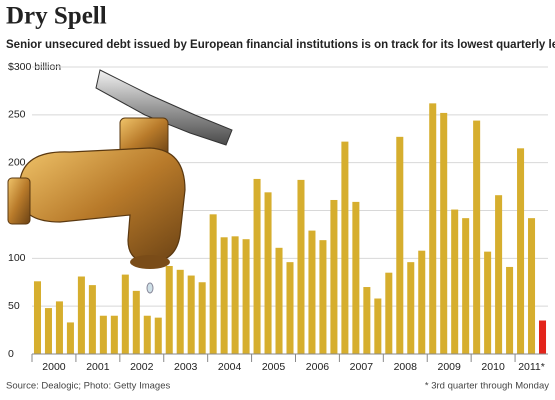 This screenshot has height=400, width=555. What do you see at coordinates (54, 367) in the screenshot?
I see `x-tick-label: 2000` at bounding box center [54, 367].